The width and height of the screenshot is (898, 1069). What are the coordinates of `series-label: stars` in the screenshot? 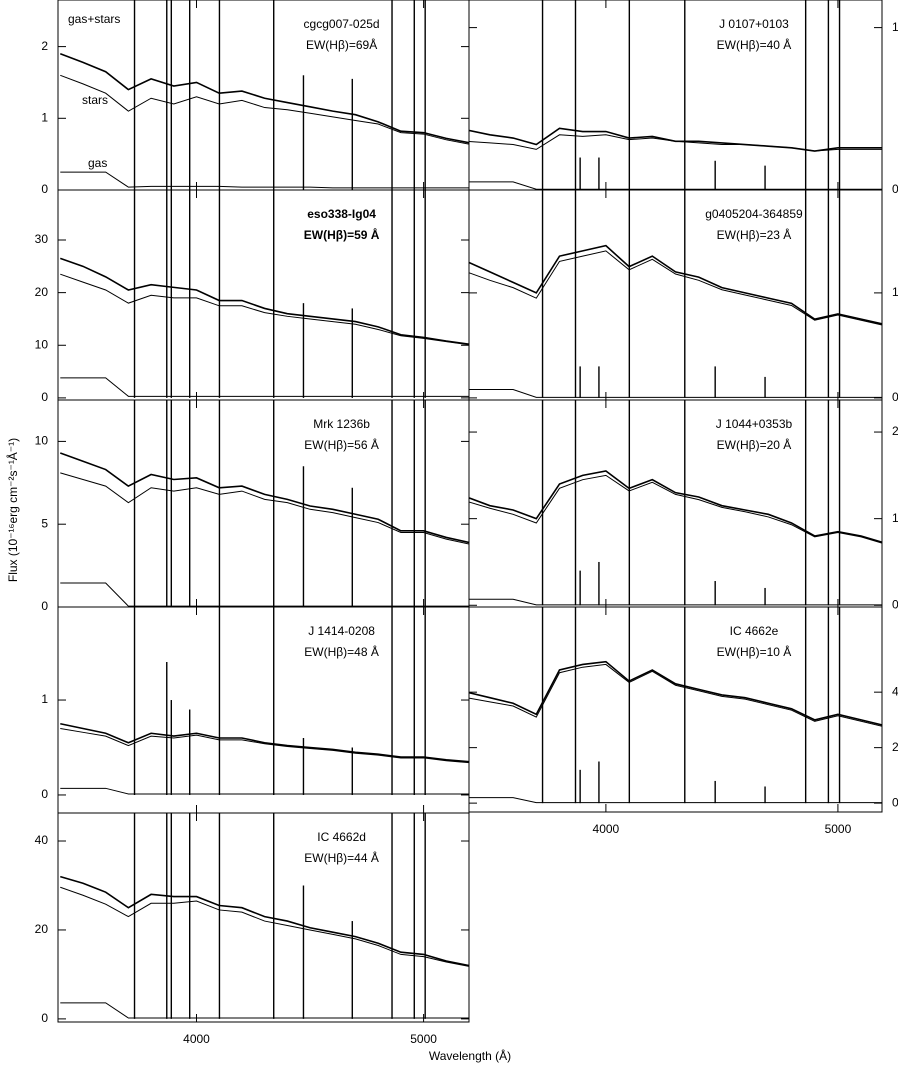 It's located at (95, 100).